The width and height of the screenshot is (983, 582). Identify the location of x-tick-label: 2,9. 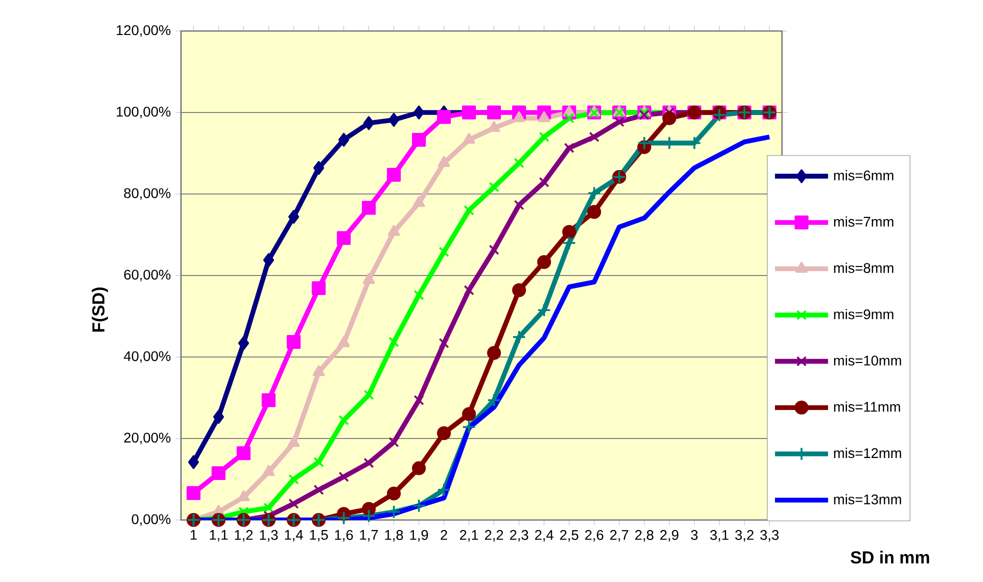
(669, 536).